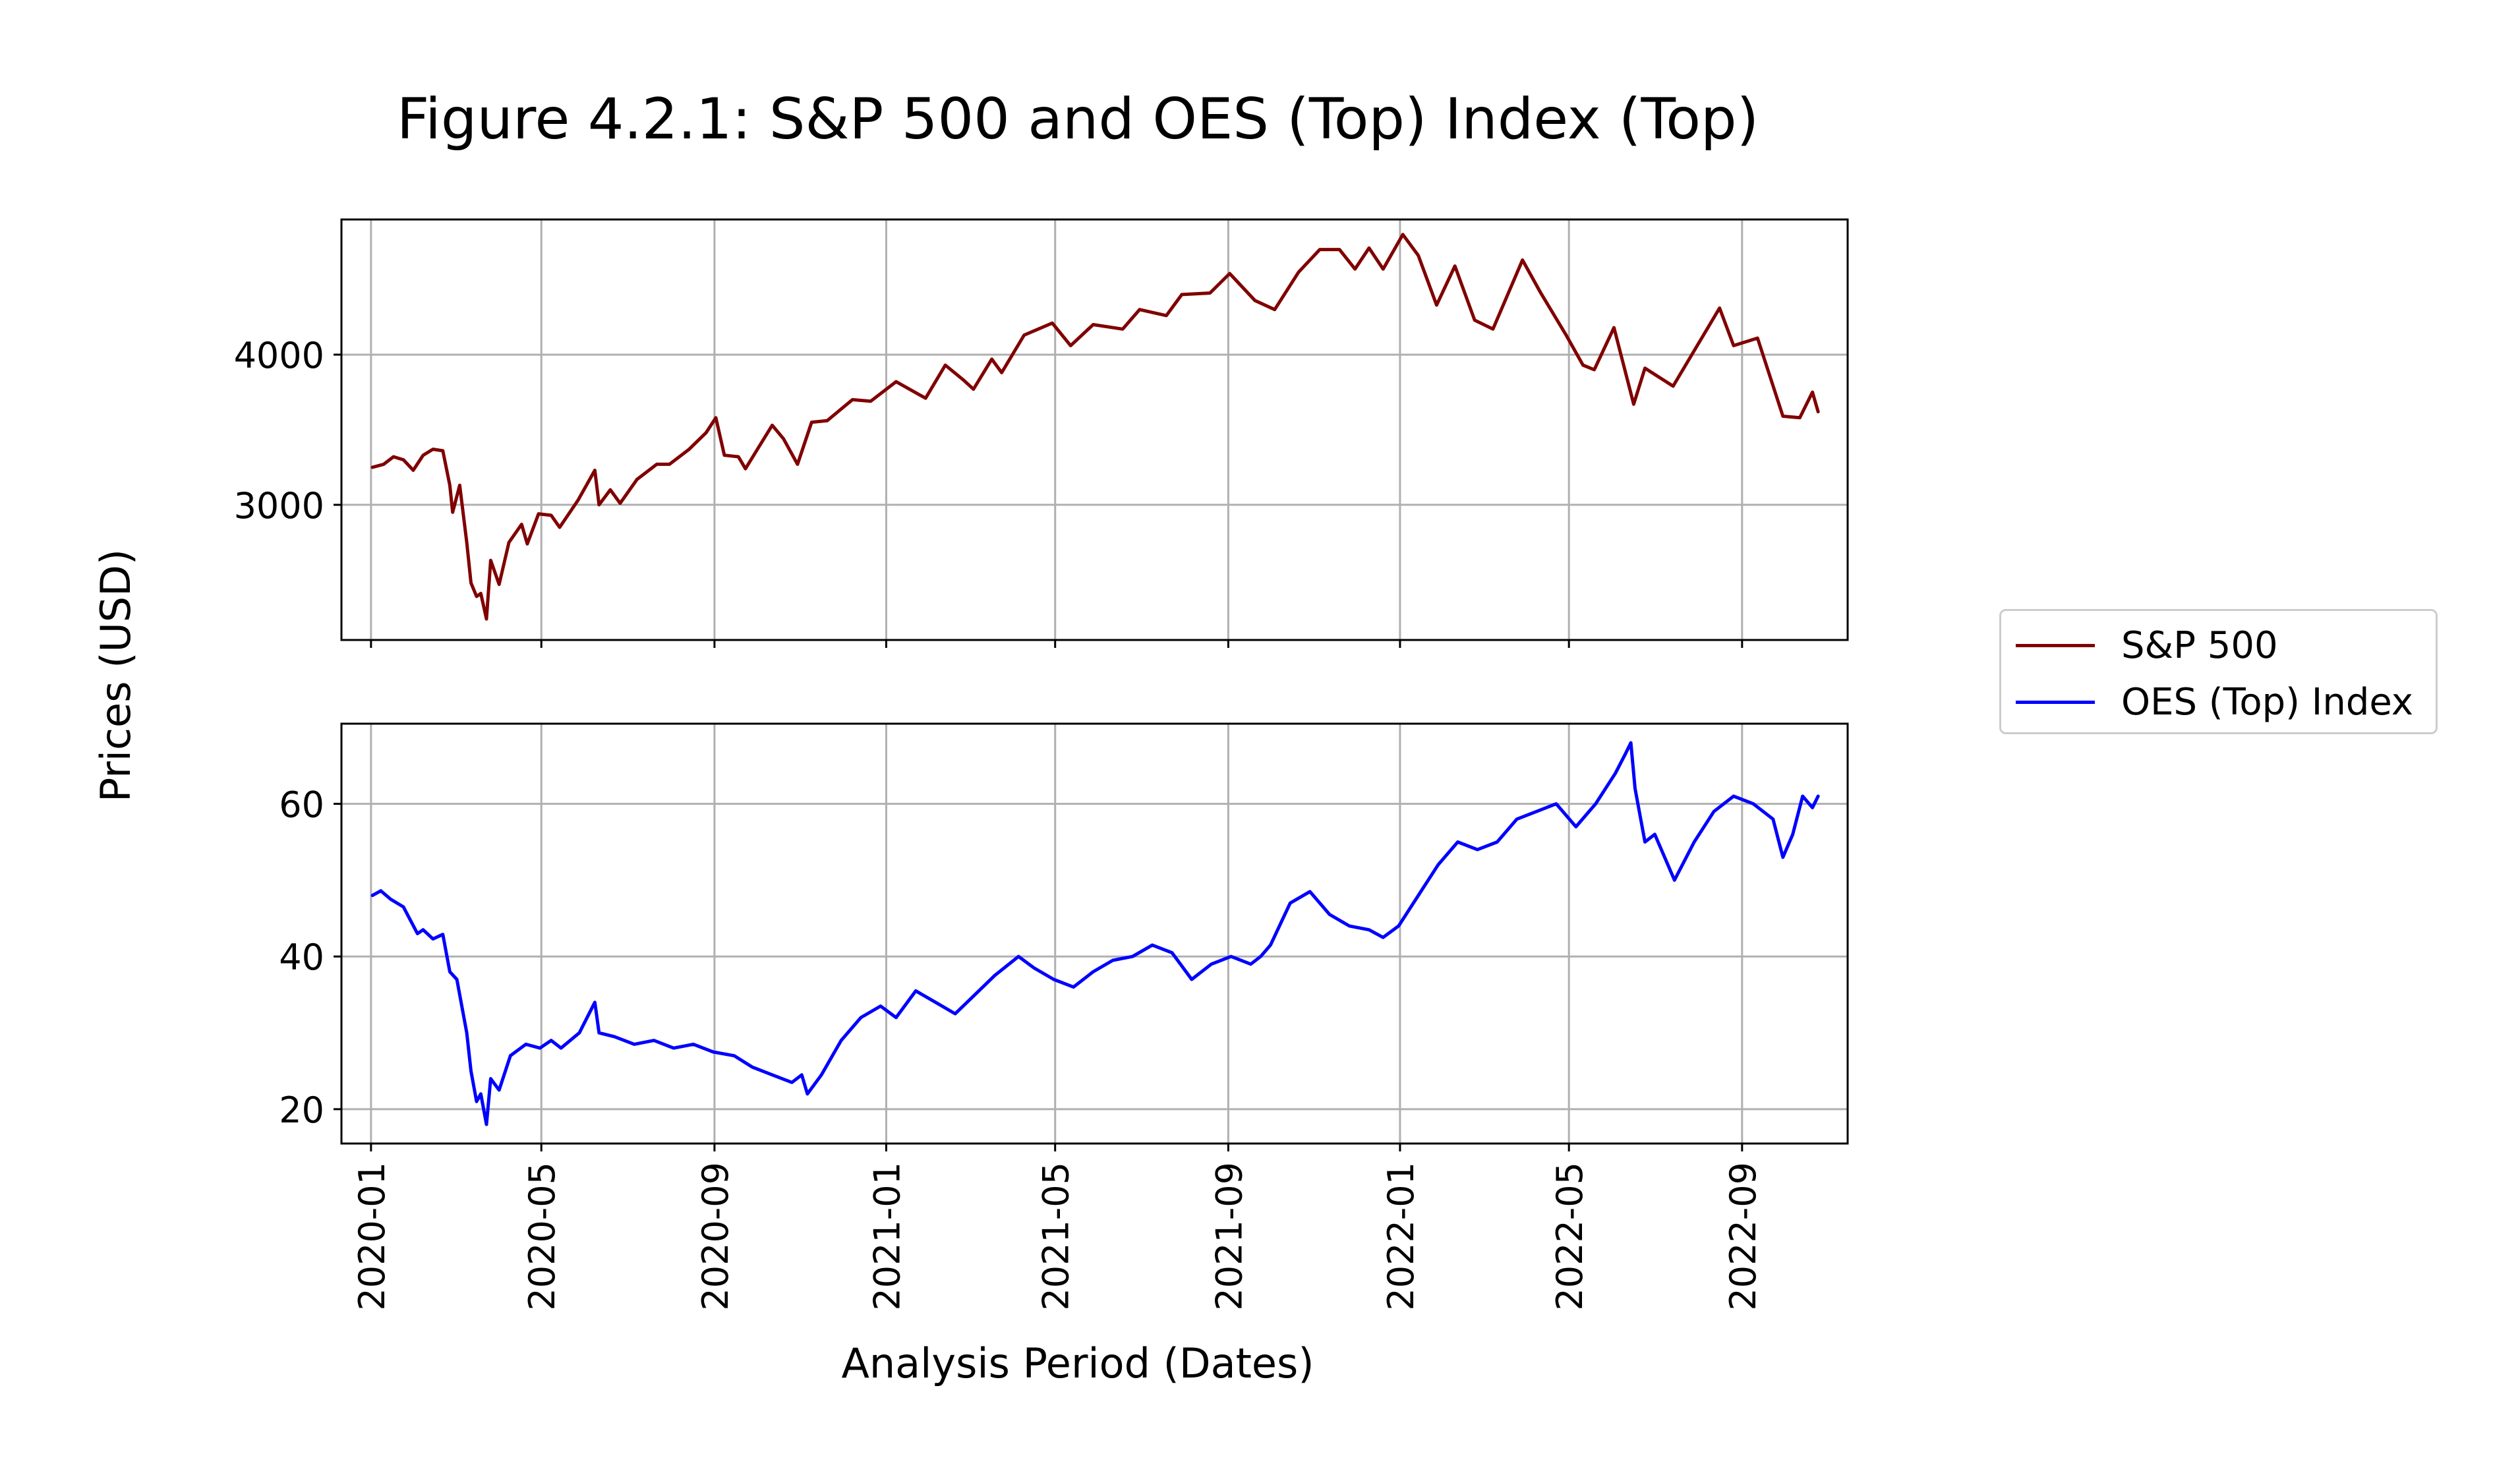 This screenshot has width=2520, height=1479. Describe the element at coordinates (887, 1236) in the screenshot. I see `x-tick-label: 2021-01` at that location.